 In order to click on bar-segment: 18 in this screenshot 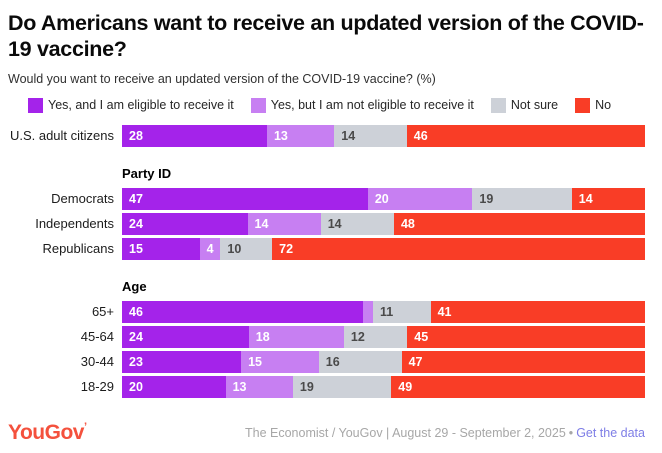, I will do `click(296, 336)`.